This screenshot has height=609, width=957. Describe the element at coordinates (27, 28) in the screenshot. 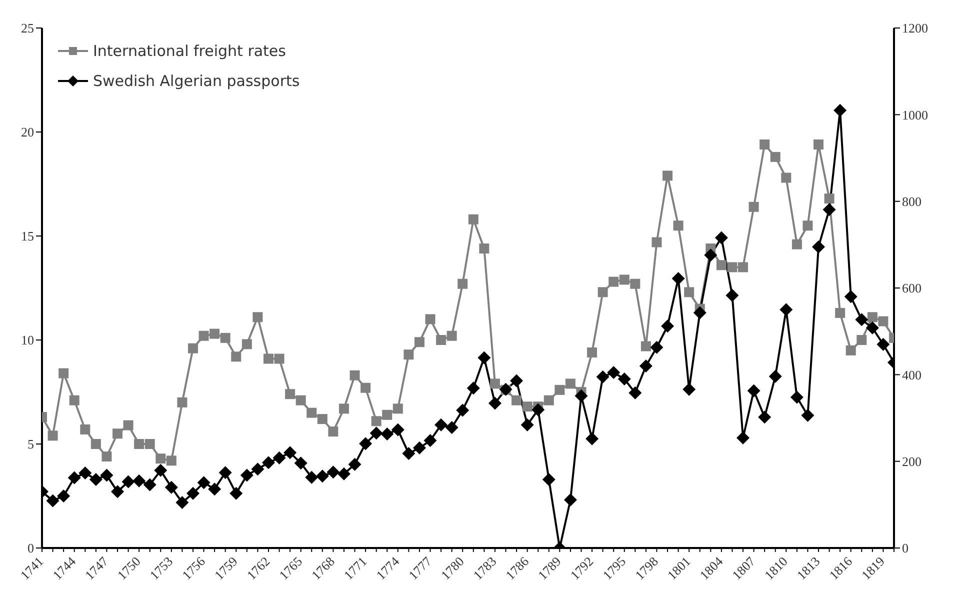

I see `y-tick-label: 25` at that location.